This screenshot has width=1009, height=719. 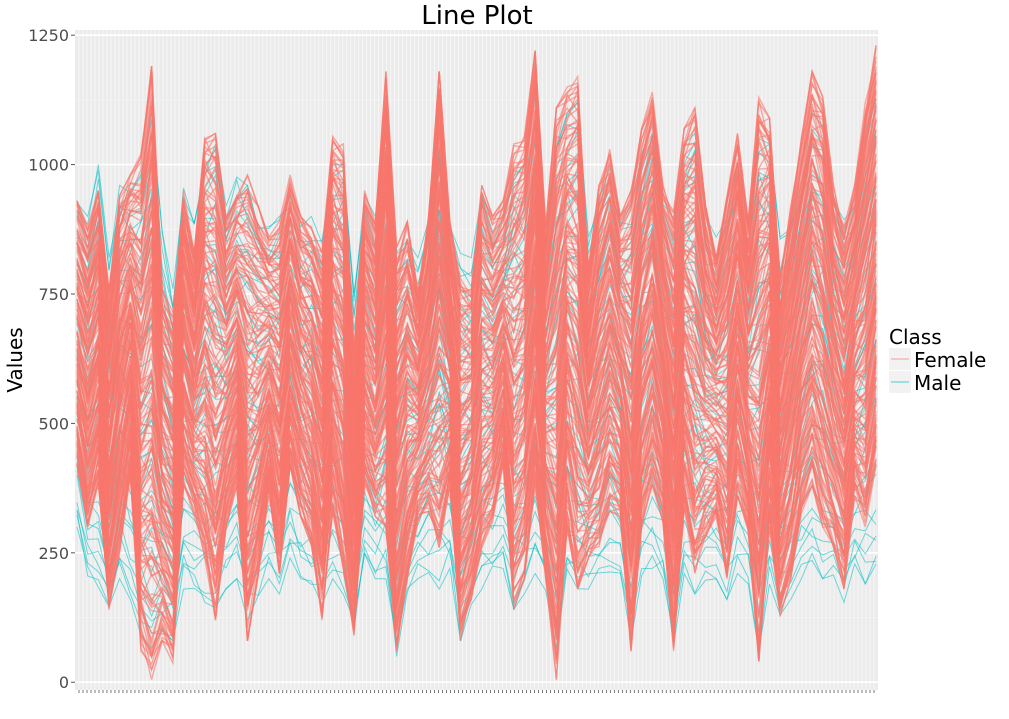 I want to click on y-tick-label: 250, so click(x=53, y=553).